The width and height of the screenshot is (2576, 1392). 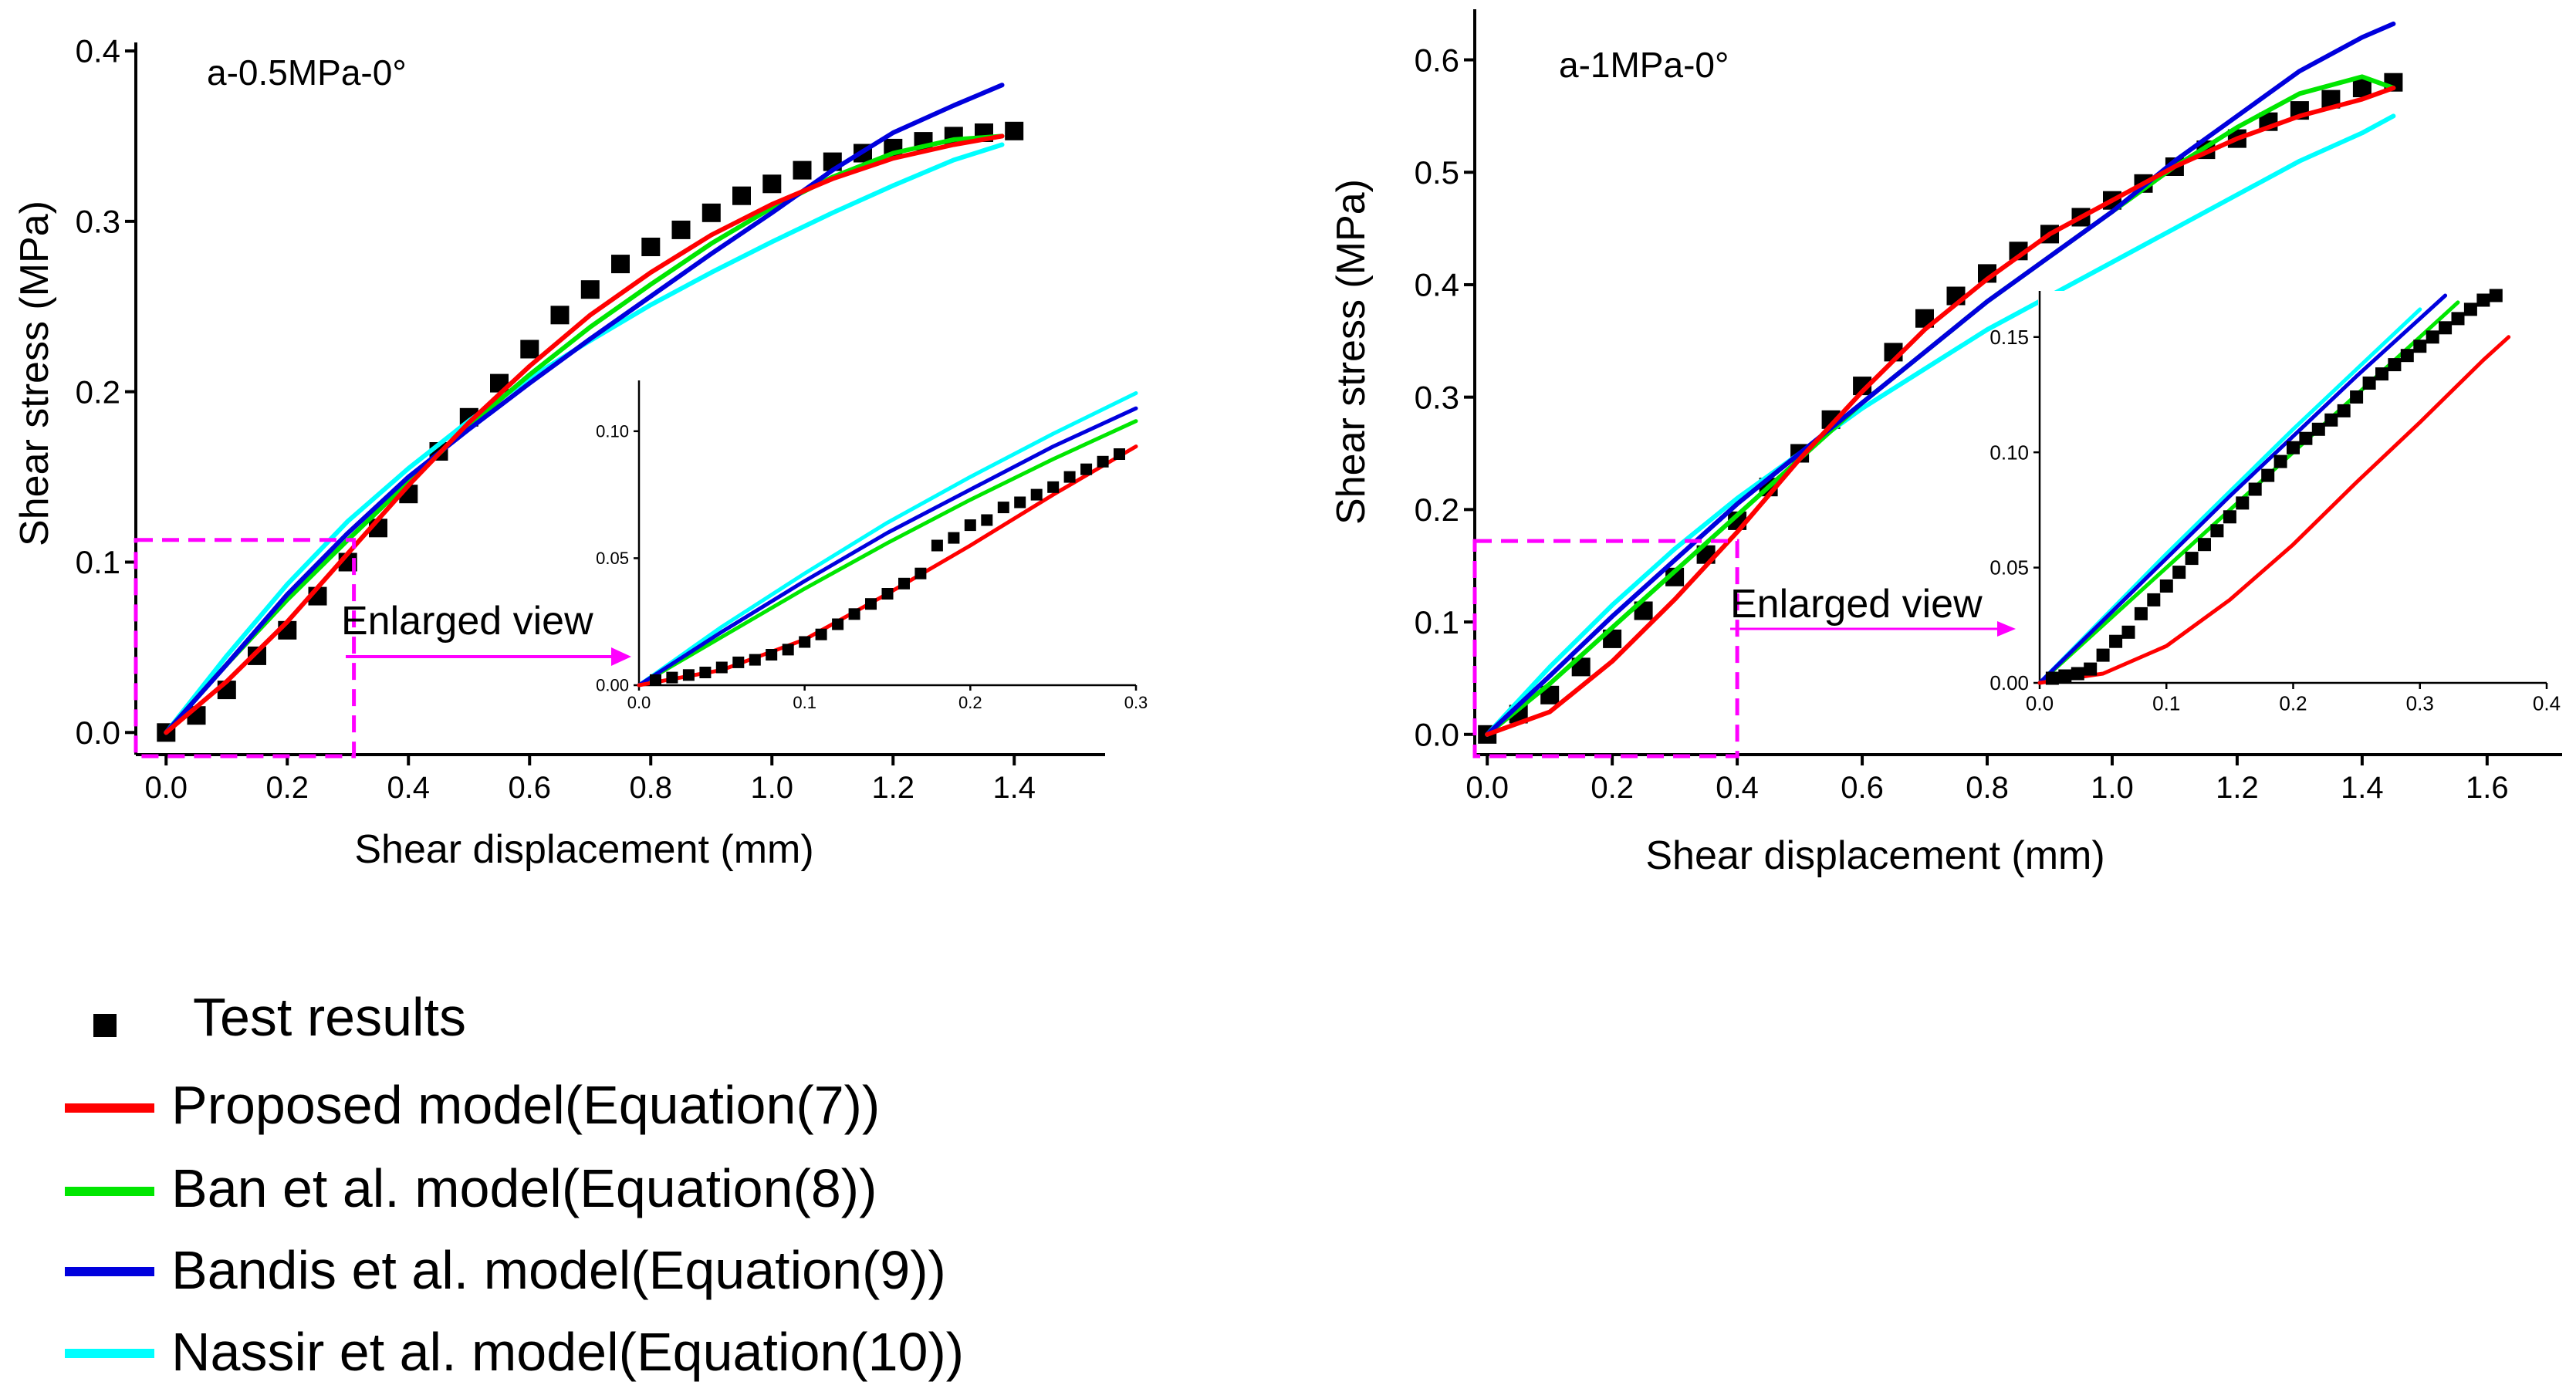 I want to click on left-main-y-tick-label: 0.1, so click(x=98, y=562).